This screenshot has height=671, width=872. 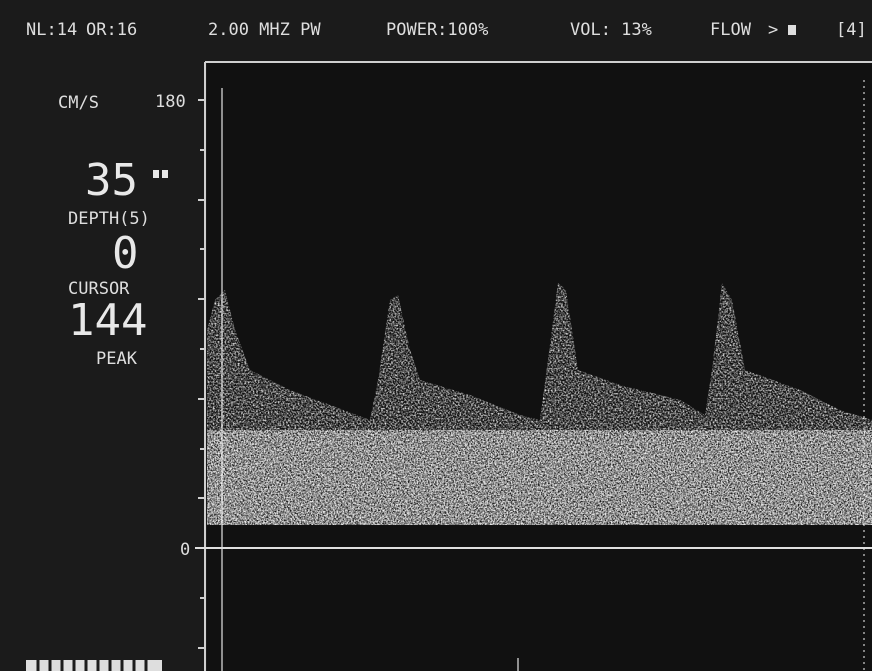 I want to click on peak-value: 144, so click(x=107, y=320).